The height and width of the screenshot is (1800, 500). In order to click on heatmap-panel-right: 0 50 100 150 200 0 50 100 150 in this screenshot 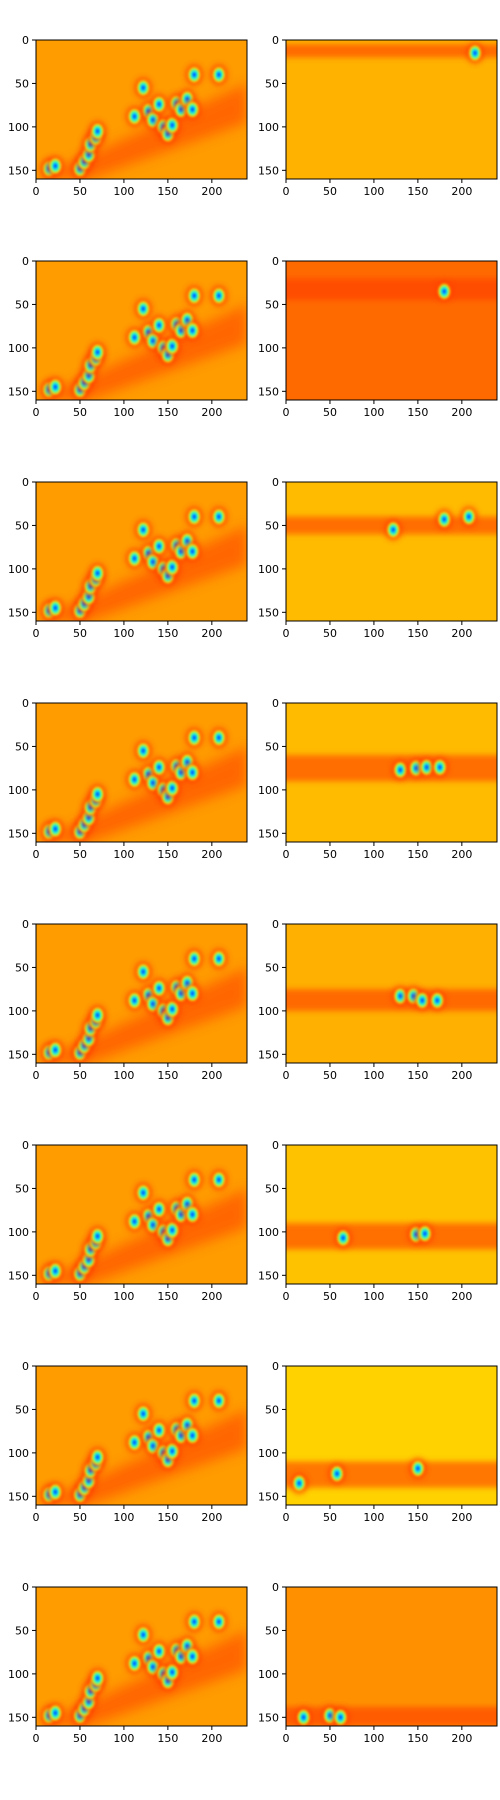, I will do `click(378, 1442)`.